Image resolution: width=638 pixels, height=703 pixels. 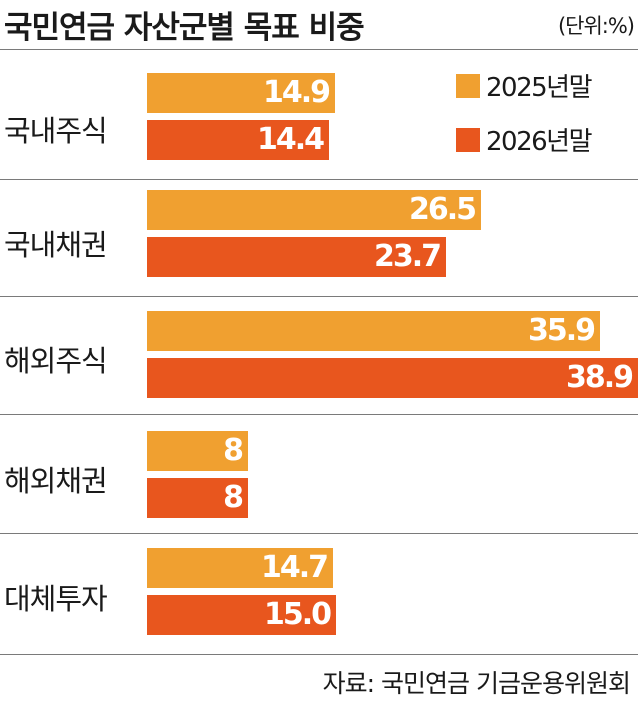 I want to click on bar-2025: 14.9, so click(x=241, y=93).